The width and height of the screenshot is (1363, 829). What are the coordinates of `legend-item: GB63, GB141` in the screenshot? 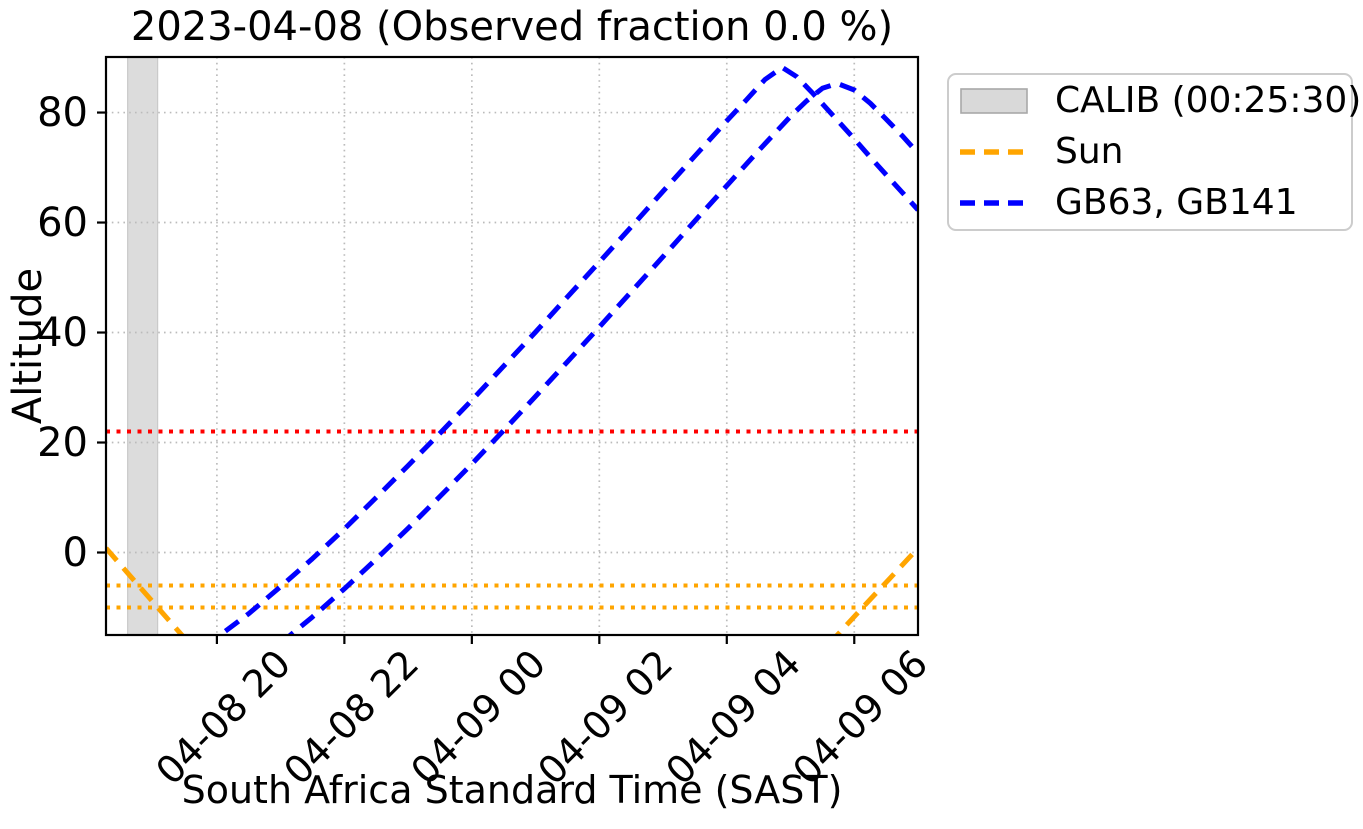 It's located at (1155, 203).